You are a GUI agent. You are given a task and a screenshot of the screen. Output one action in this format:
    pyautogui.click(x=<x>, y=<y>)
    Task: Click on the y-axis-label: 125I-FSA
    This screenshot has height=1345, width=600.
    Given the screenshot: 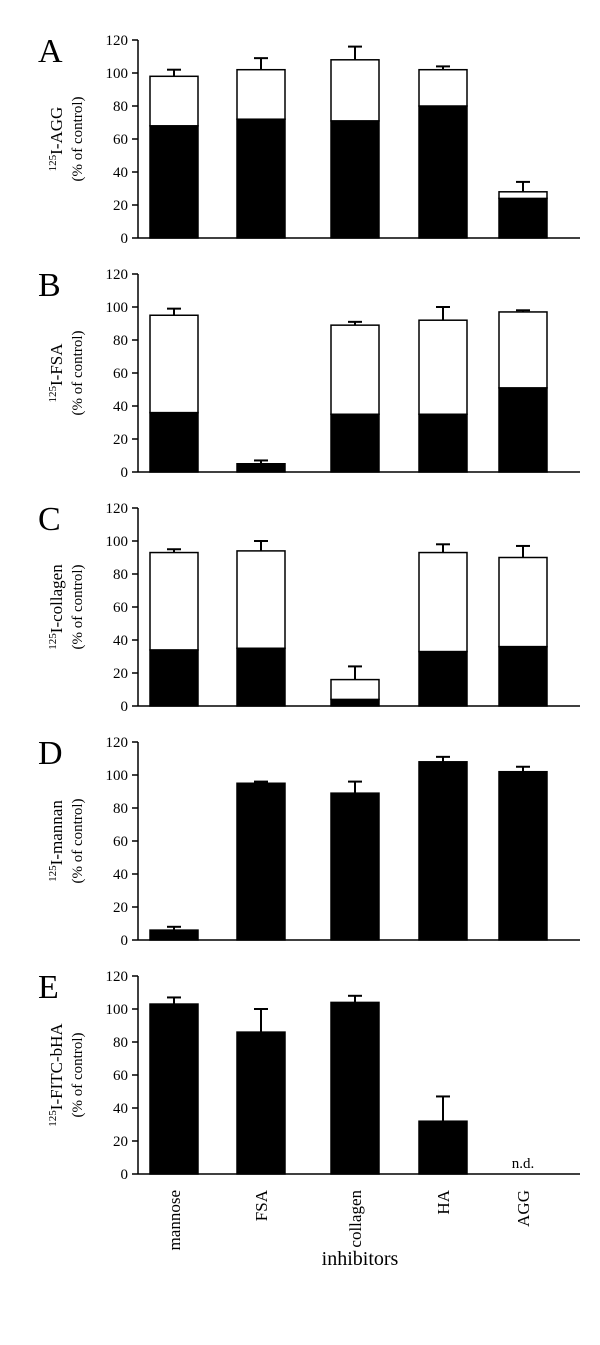 What is the action you would take?
    pyautogui.click(x=56, y=373)
    